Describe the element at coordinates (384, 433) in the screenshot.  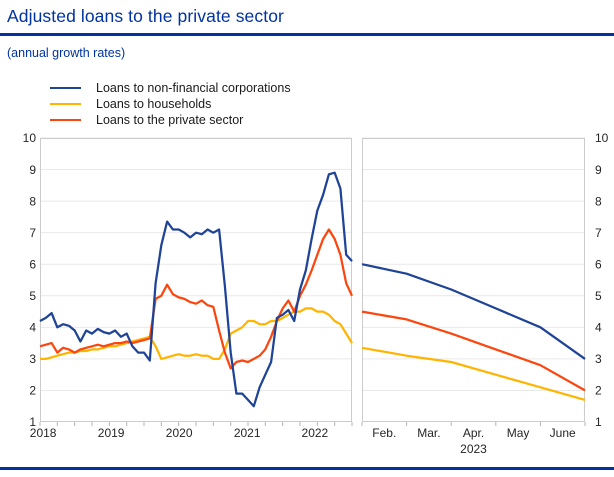
I see `x-tick-label: Feb.` at that location.